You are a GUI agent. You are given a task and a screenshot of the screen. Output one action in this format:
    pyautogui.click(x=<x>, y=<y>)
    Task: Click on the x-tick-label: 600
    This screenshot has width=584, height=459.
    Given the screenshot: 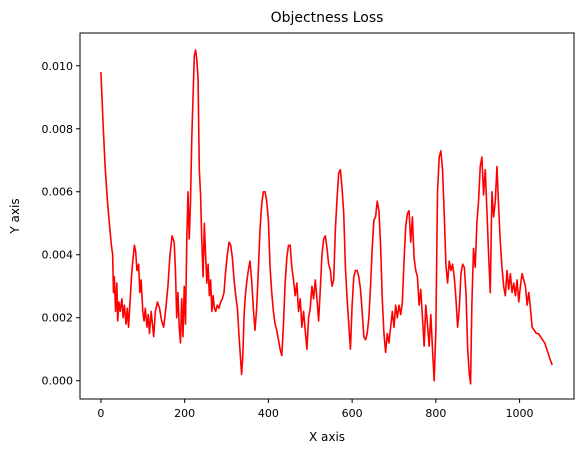 What is the action you would take?
    pyautogui.click(x=352, y=413)
    